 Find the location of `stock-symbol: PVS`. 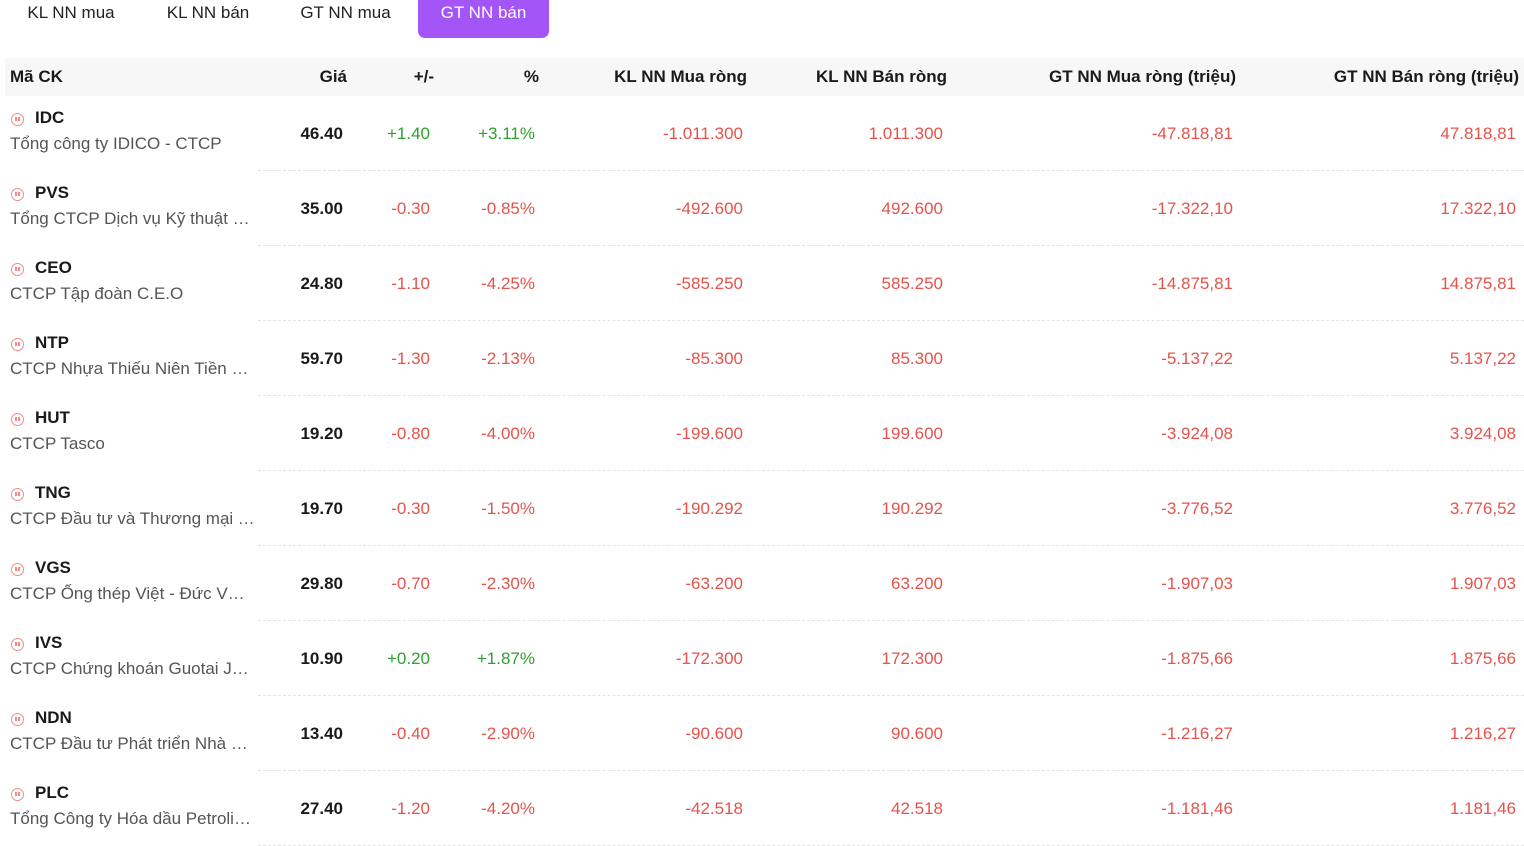

stock-symbol: PVS is located at coordinates (52, 192).